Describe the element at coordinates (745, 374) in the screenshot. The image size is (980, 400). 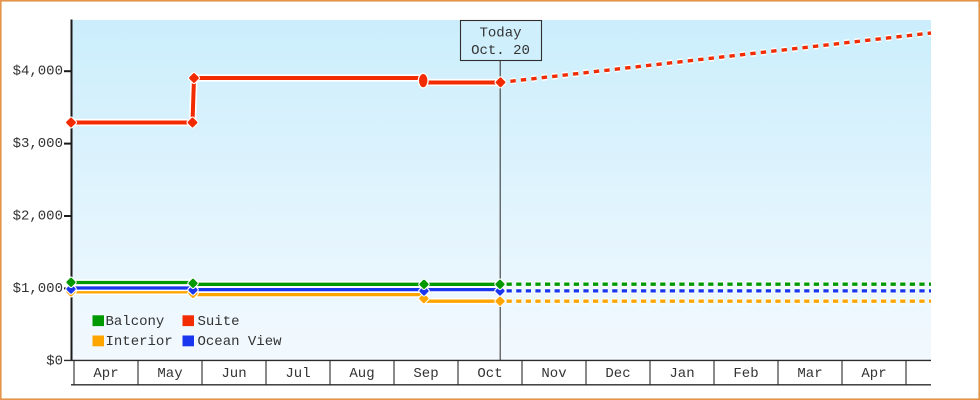
I see `svg-text: Feb` at that location.